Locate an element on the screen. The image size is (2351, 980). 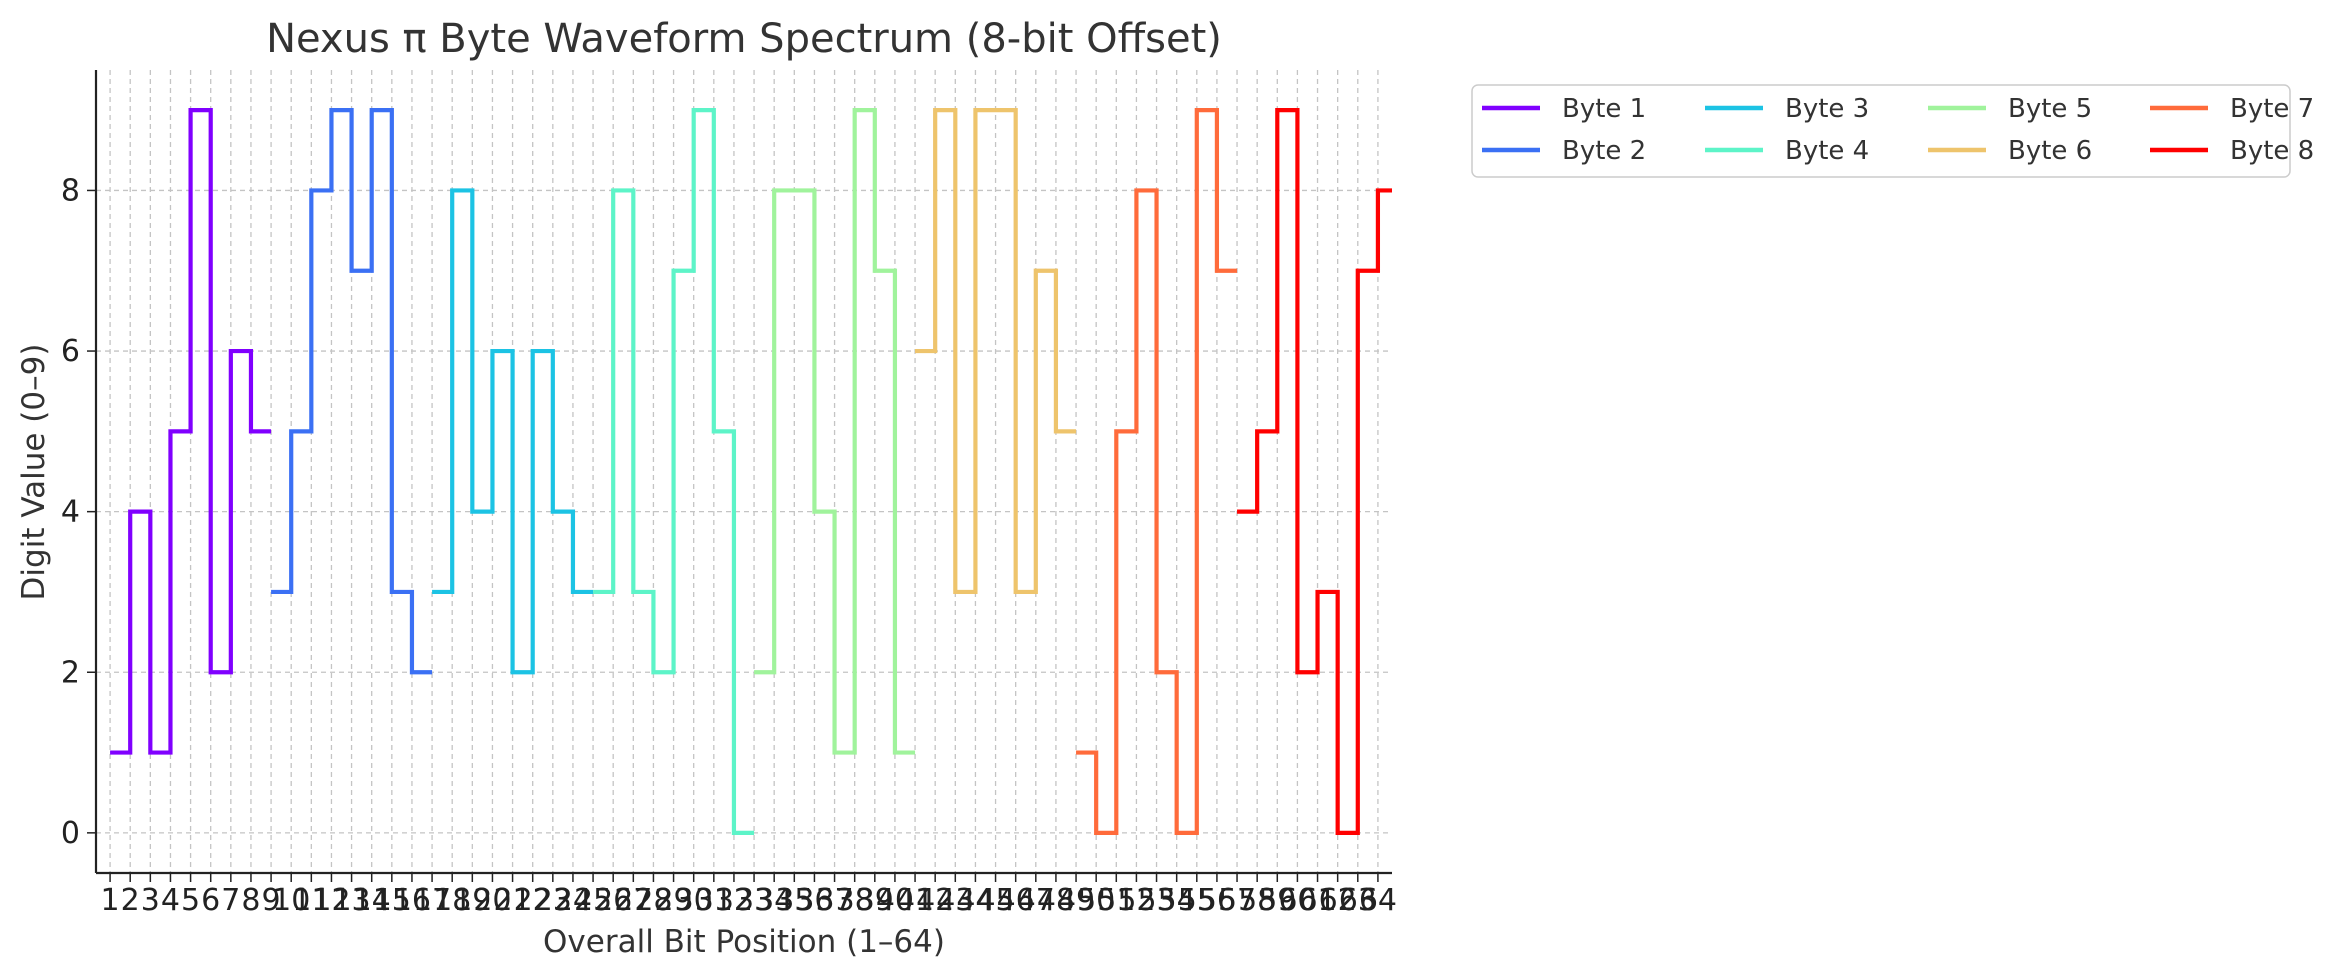
x-tick-label: 31 is located at coordinates (714, 900).